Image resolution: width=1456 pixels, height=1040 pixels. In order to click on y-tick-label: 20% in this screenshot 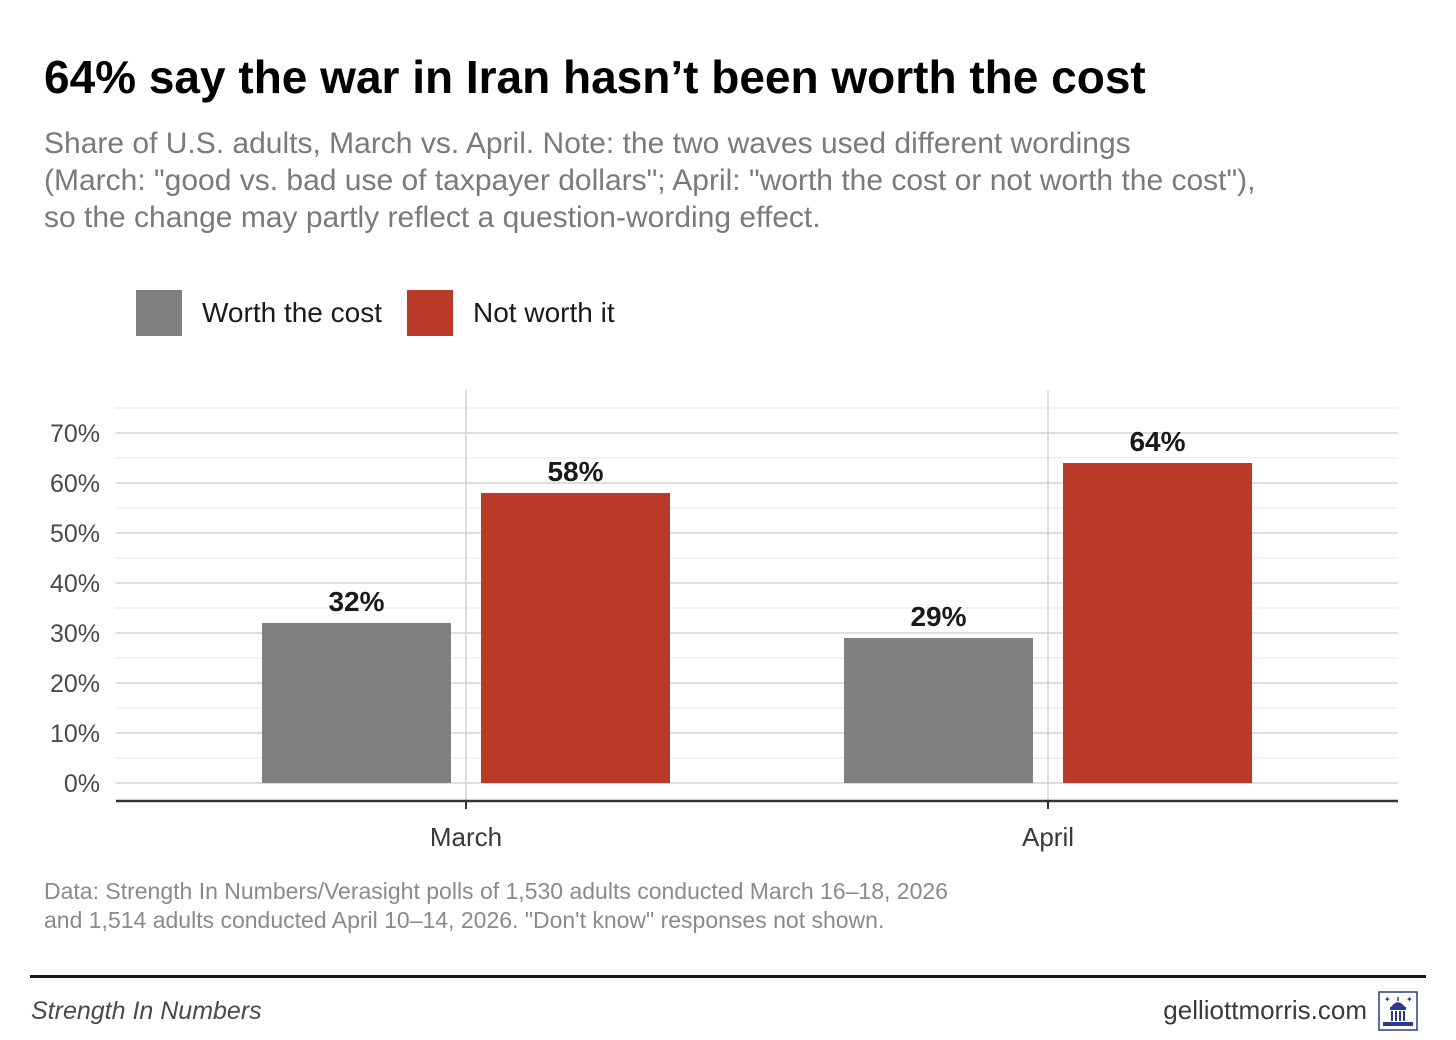, I will do `click(75, 684)`.